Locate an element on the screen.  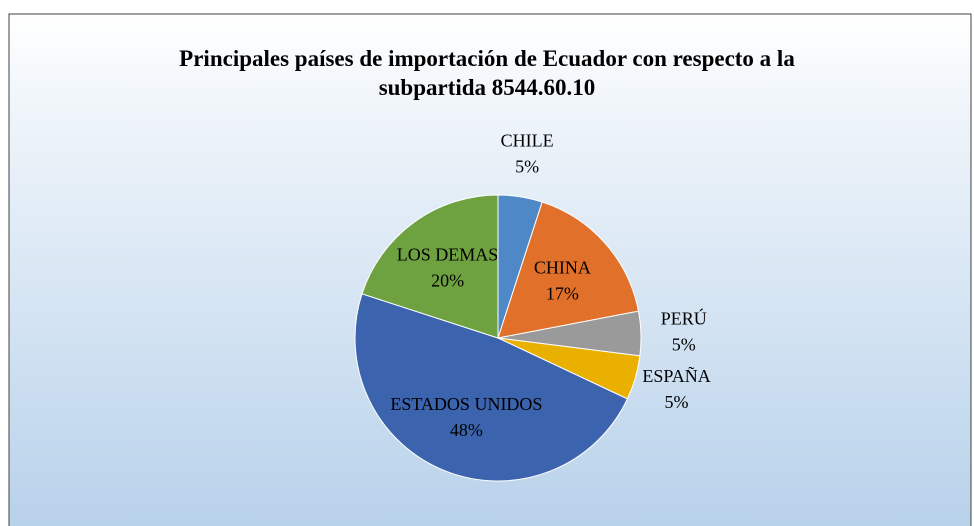
slice-label: CHINA is located at coordinates (562, 267).